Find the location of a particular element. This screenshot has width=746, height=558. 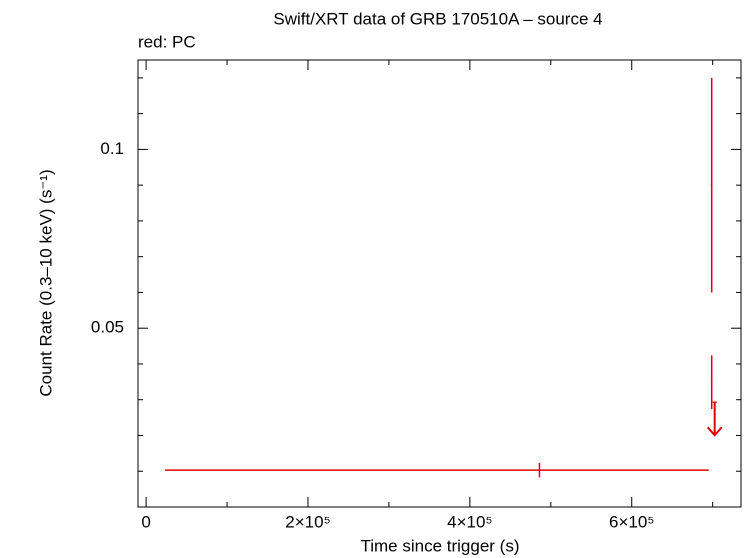

chart-title: Swift/XRT data of GRB 170510A – source 4 is located at coordinates (437, 18).